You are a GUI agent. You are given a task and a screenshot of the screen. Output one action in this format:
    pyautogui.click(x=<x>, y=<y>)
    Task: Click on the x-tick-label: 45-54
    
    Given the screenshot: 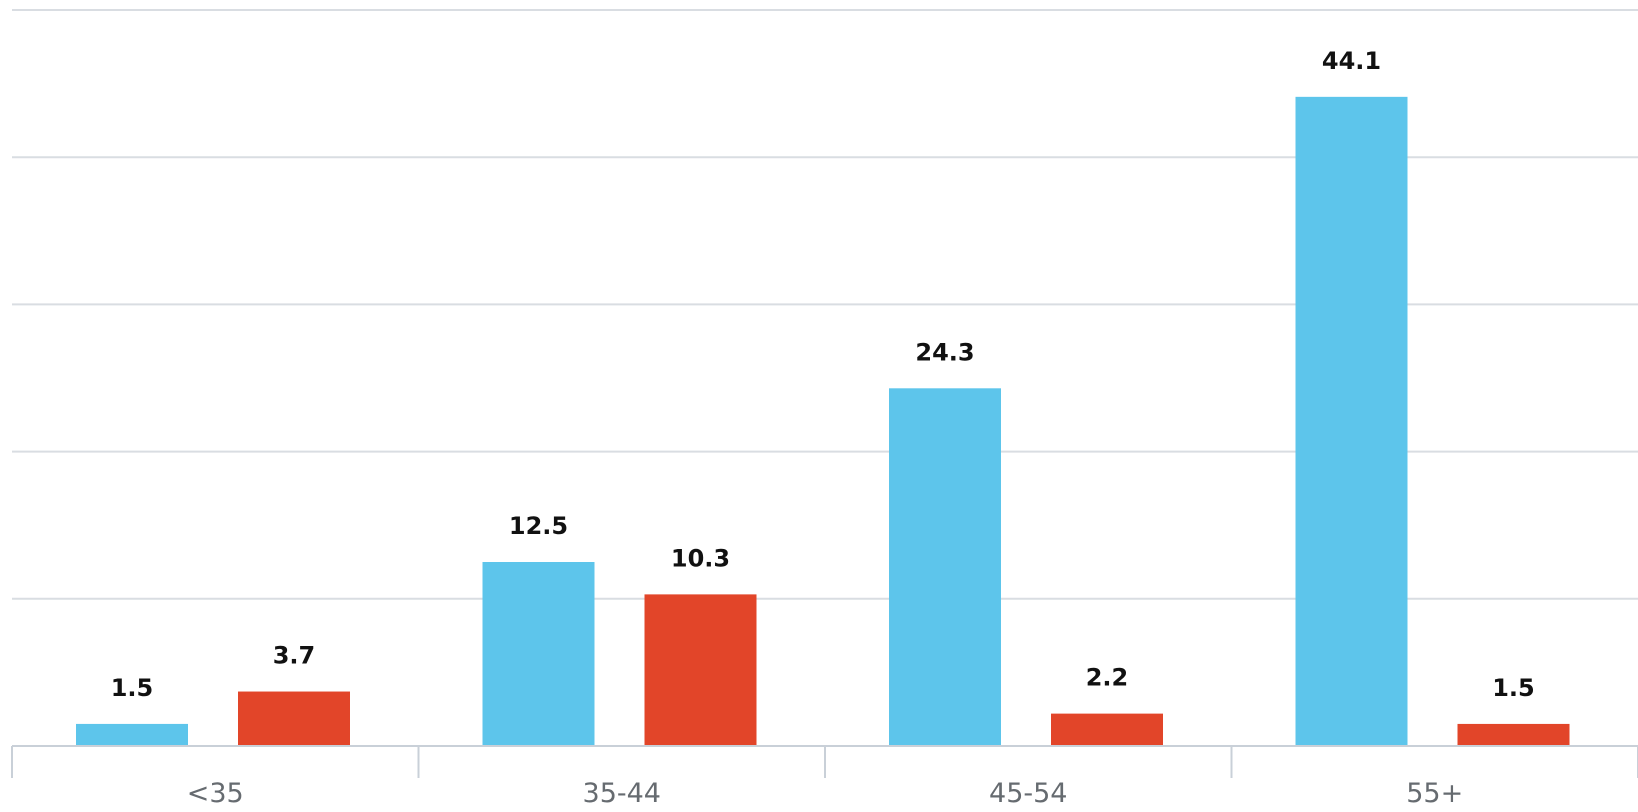 What is the action you would take?
    pyautogui.click(x=1028, y=793)
    